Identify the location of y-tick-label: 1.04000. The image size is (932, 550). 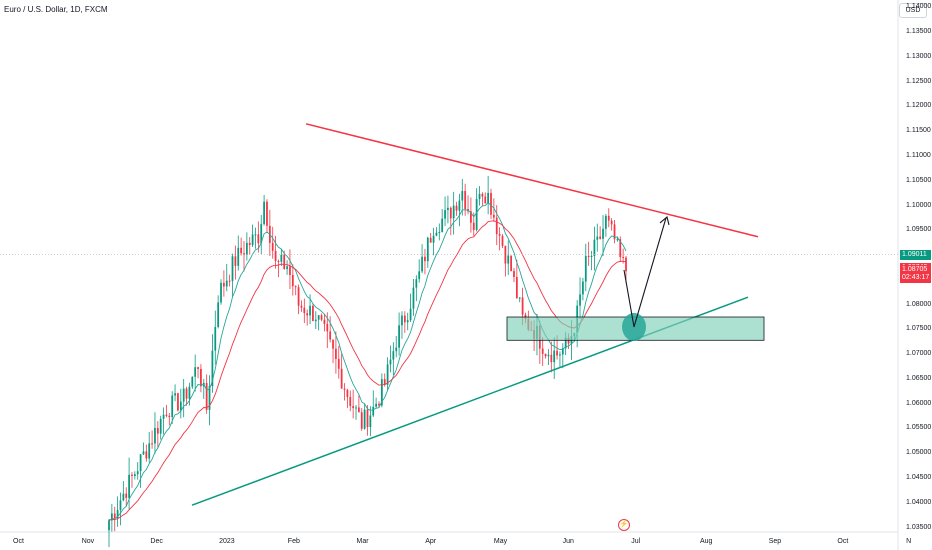
(919, 502).